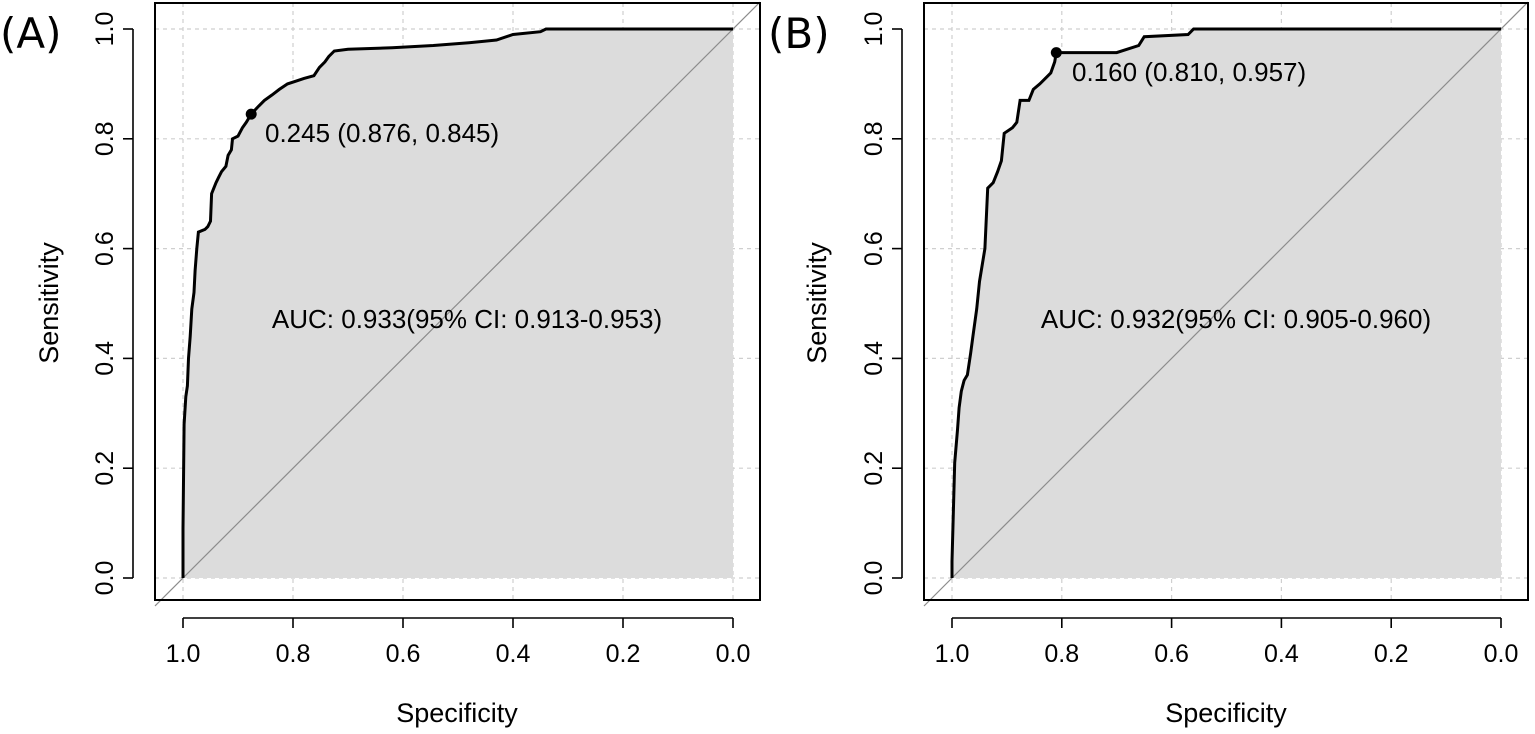  I want to click on y-axis-title-b: Sensitivity, so click(817, 303).